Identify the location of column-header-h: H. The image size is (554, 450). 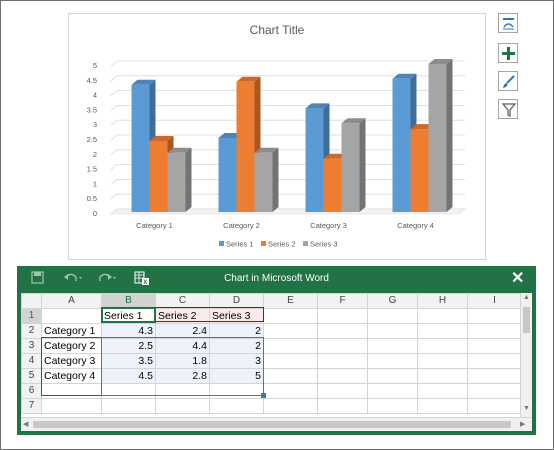
(442, 301).